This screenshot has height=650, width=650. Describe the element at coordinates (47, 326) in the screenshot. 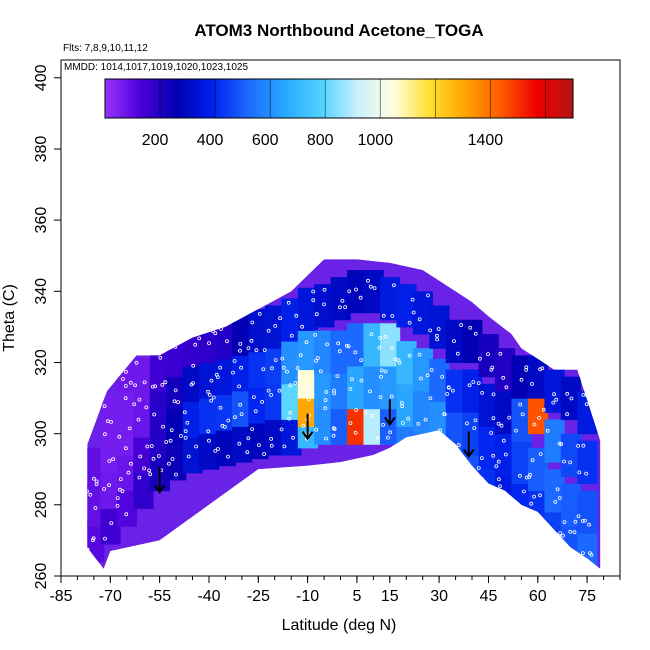

I see `y-axis: 260 280 300 320 340 360 380 400` at that location.